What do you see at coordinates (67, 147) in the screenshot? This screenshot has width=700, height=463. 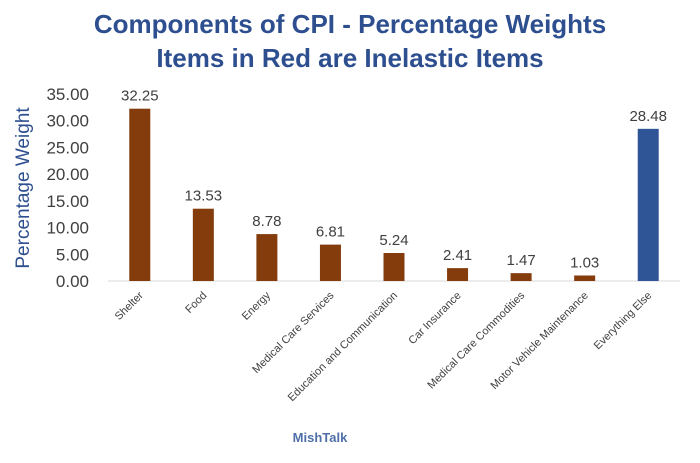 I see `y-tick-label: 25.00` at bounding box center [67, 147].